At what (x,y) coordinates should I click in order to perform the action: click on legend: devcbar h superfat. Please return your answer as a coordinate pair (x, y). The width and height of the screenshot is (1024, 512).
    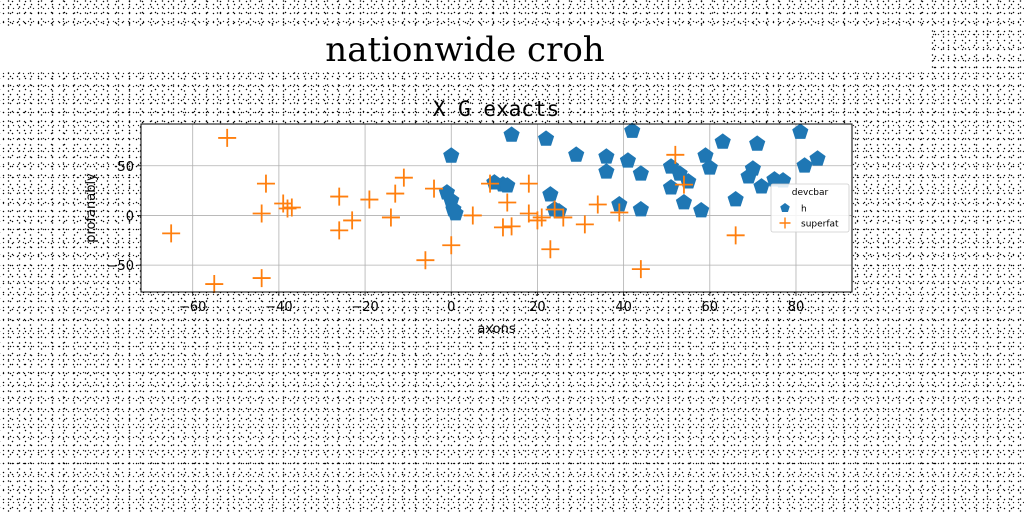
    Looking at the image, I should click on (810, 208).